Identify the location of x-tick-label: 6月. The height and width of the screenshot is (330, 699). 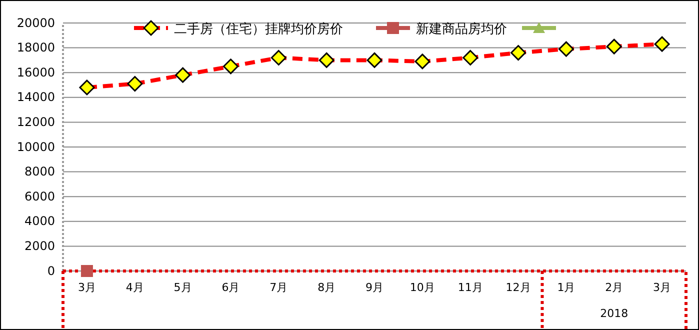
(231, 287).